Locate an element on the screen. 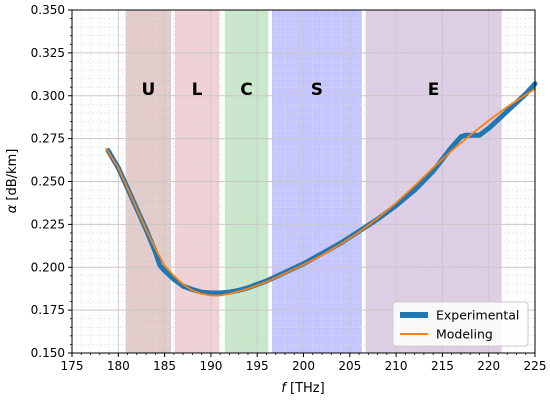  y-tick-label: 0.275 is located at coordinates (48, 139).